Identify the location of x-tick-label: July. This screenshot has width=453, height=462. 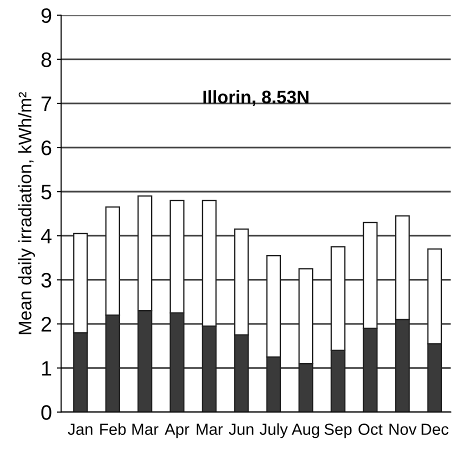
(274, 430).